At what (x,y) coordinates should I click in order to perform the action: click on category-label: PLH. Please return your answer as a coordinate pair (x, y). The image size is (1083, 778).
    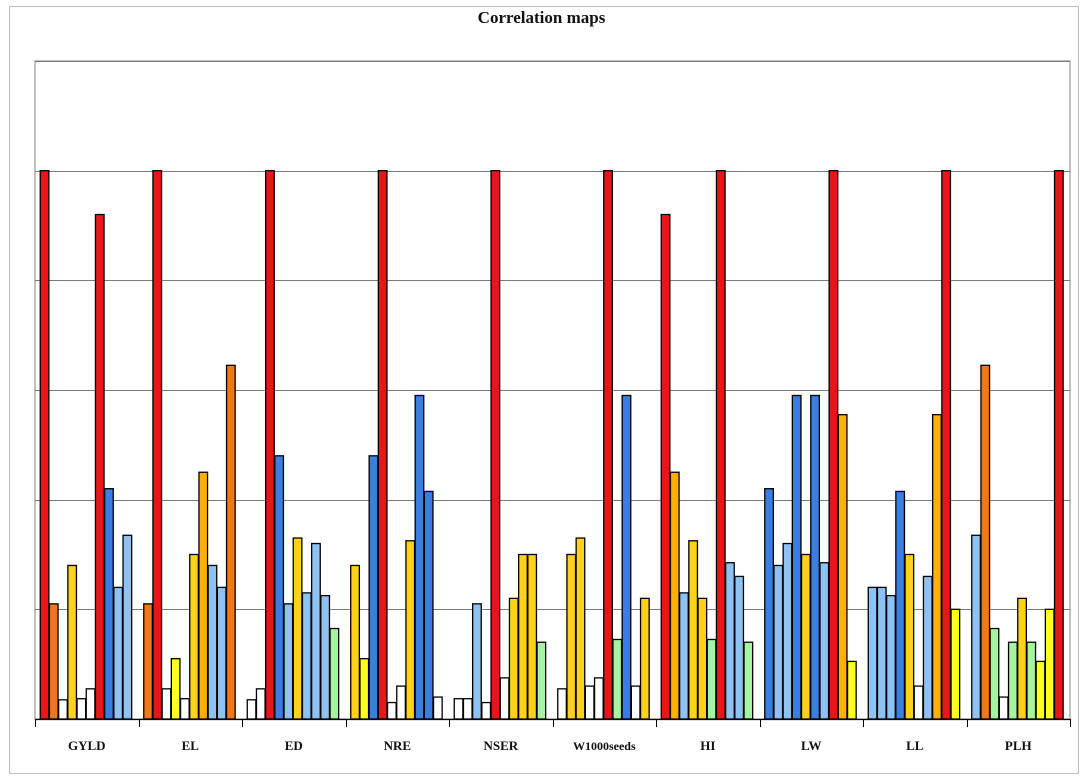
    Looking at the image, I should click on (1018, 745).